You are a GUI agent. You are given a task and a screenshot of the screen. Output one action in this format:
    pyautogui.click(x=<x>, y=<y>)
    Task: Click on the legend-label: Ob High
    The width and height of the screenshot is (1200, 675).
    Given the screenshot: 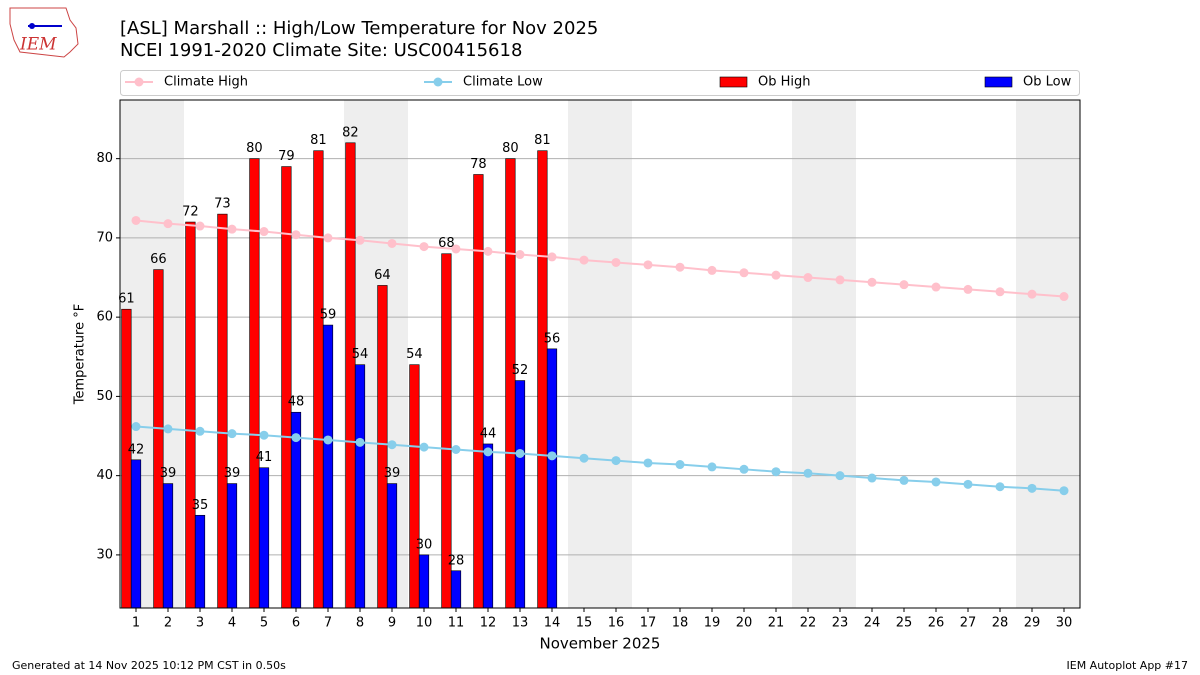 What is the action you would take?
    pyautogui.click(x=784, y=82)
    